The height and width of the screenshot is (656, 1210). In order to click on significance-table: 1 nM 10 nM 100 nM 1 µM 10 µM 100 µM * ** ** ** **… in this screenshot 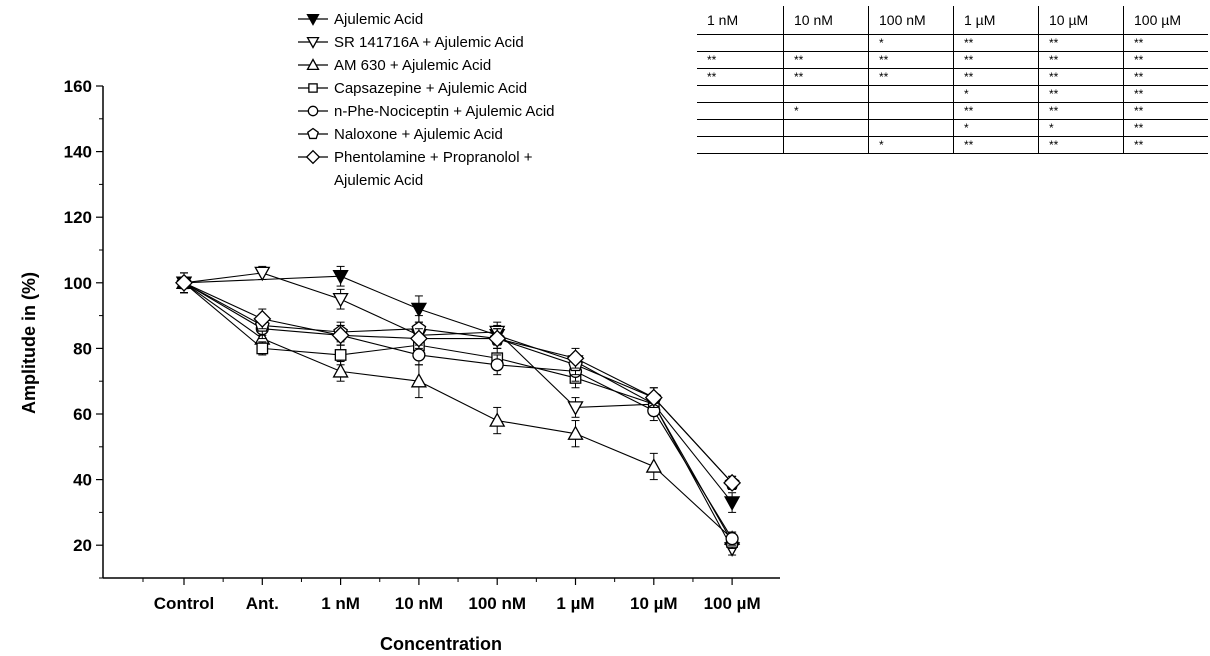, I will do `click(952, 80)`.